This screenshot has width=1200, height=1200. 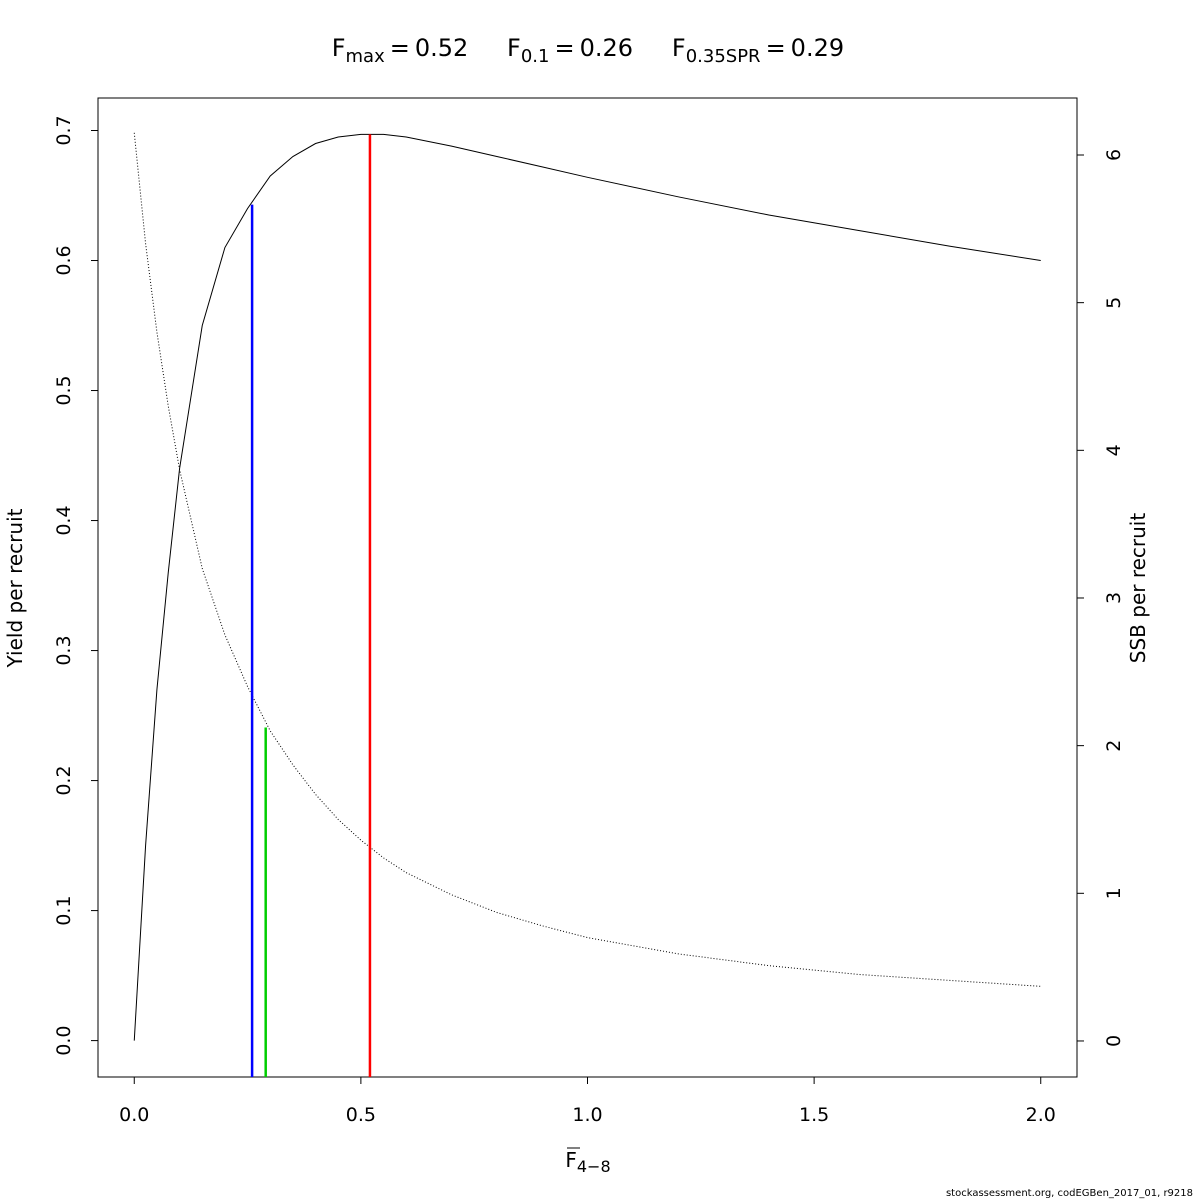 I want to click on y2-axis-label: SSB per recruit, so click(x=1138, y=588).